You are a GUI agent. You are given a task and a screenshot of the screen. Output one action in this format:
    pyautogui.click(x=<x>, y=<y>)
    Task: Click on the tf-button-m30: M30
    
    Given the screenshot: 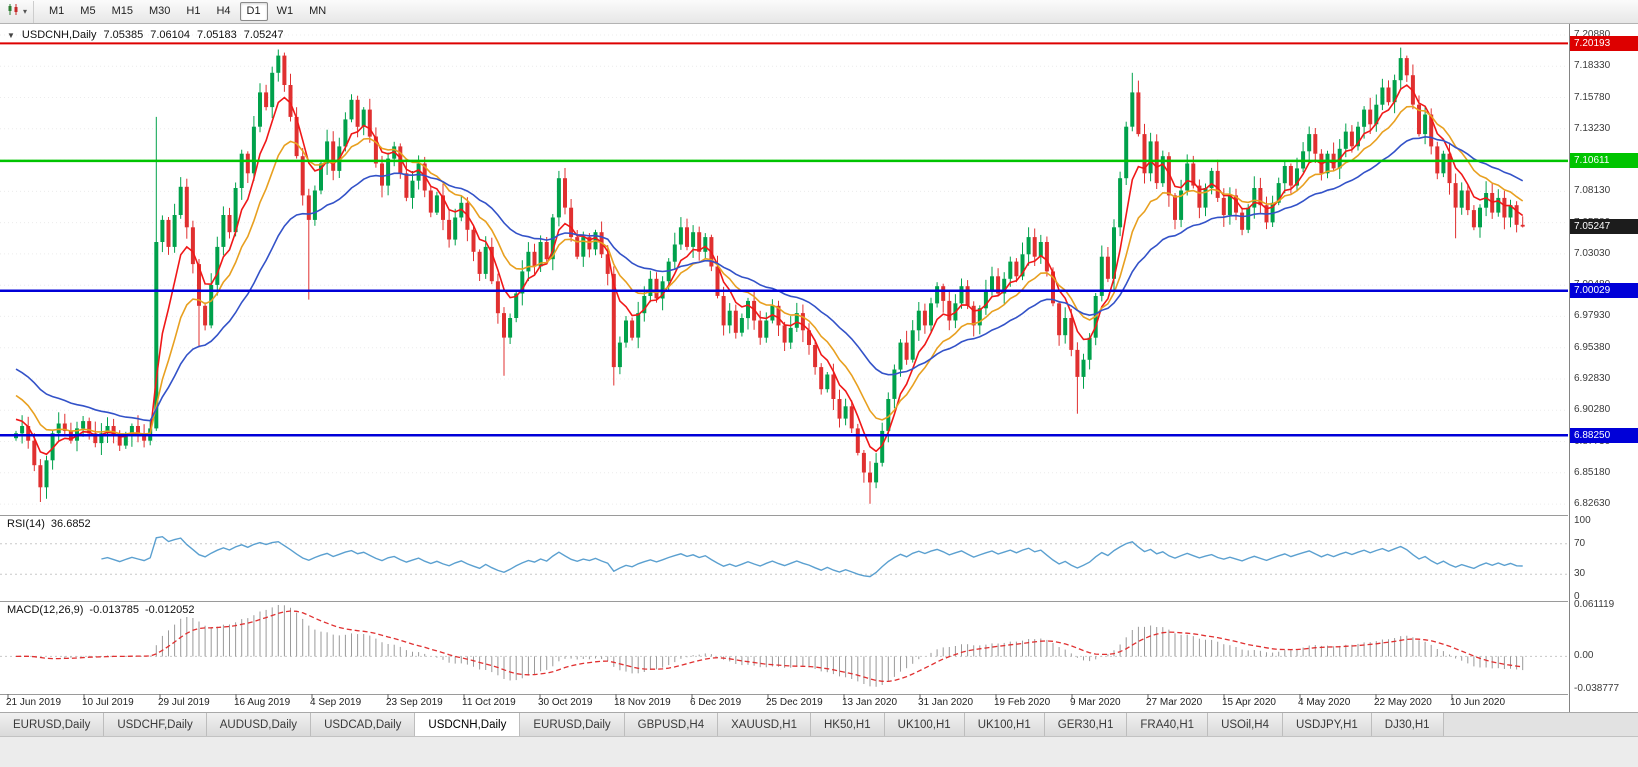 What is the action you would take?
    pyautogui.click(x=159, y=11)
    